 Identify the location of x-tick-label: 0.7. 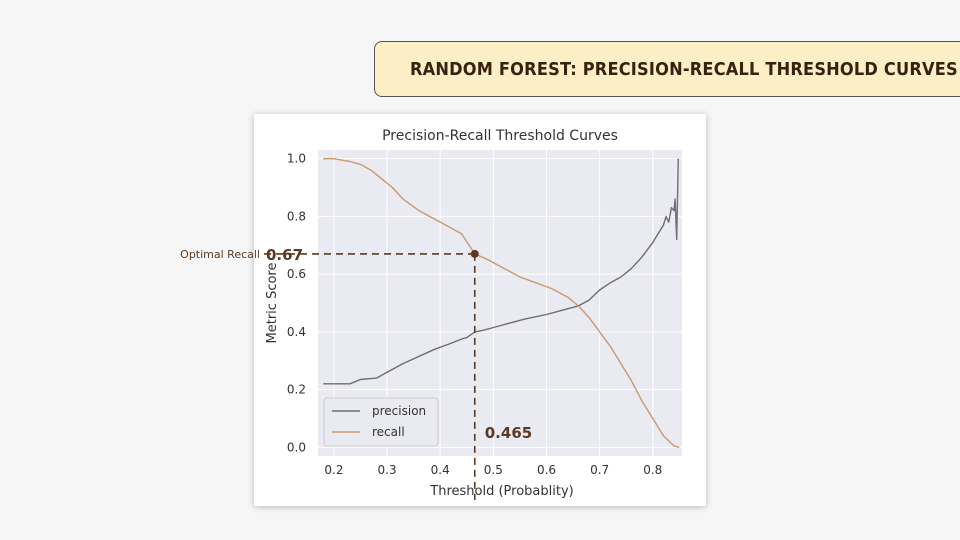
(599, 470).